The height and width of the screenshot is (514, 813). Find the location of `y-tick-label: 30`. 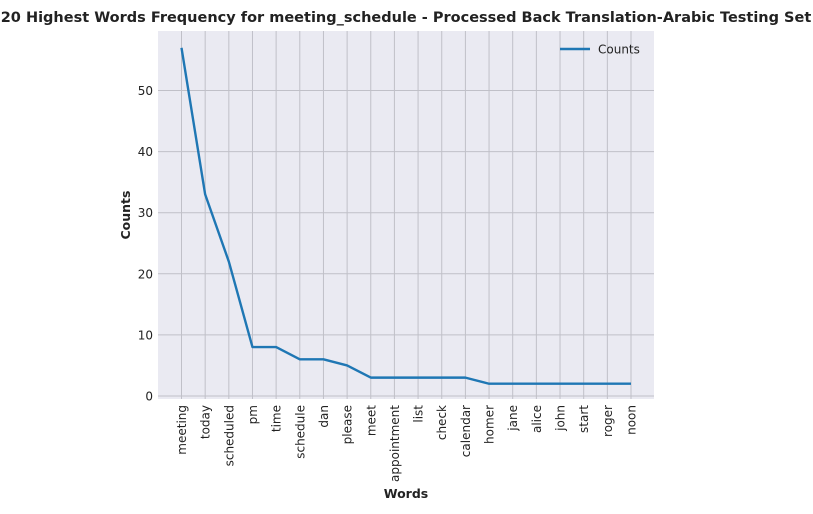

y-tick-label: 30 is located at coordinates (145, 213).